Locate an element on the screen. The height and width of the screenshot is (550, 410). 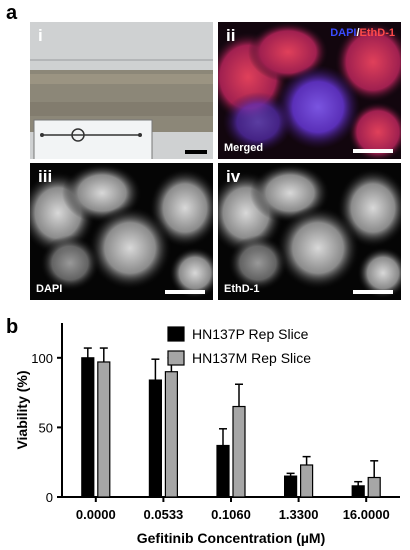
dapi-illustration is located at coordinates (121, 231).